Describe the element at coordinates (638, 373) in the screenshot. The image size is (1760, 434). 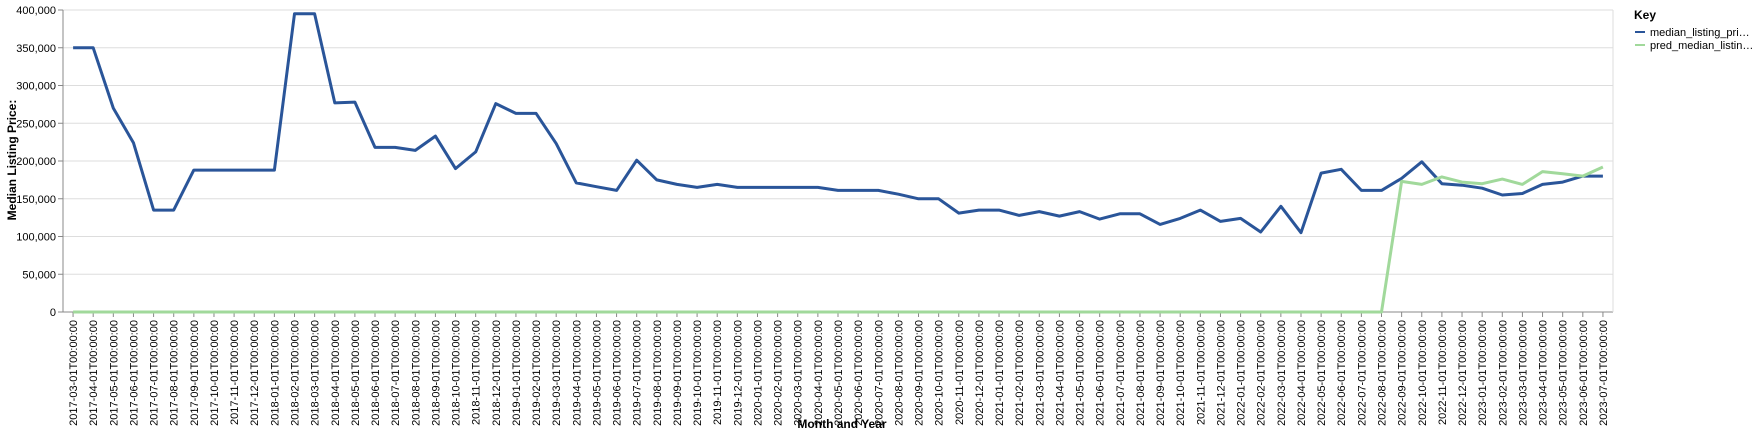
I see `x-tick-label: 2019-07-01T00:00:00` at that location.